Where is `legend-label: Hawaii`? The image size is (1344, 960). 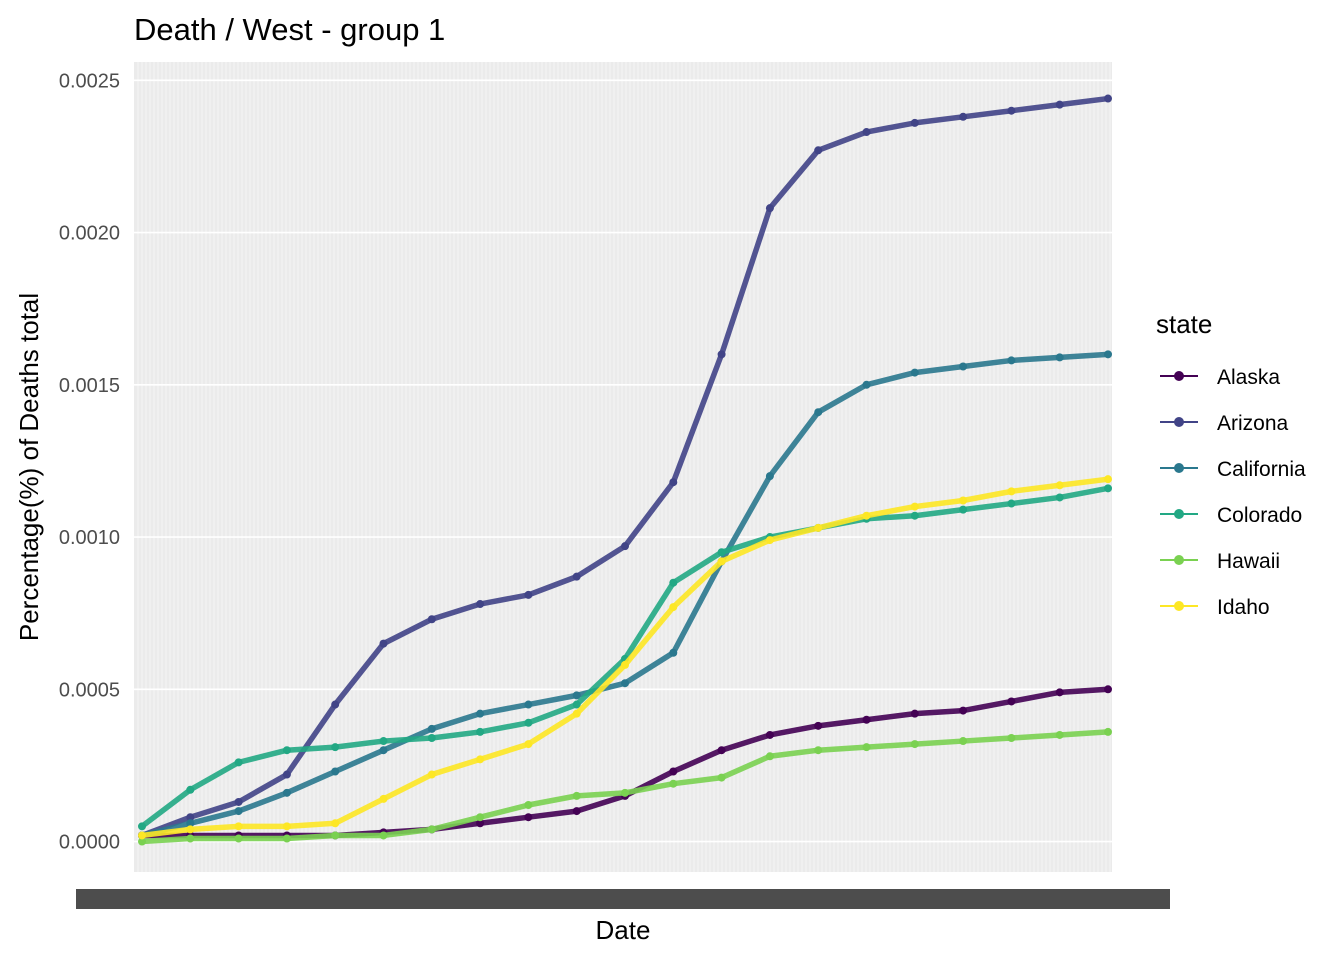 legend-label: Hawaii is located at coordinates (1248, 561).